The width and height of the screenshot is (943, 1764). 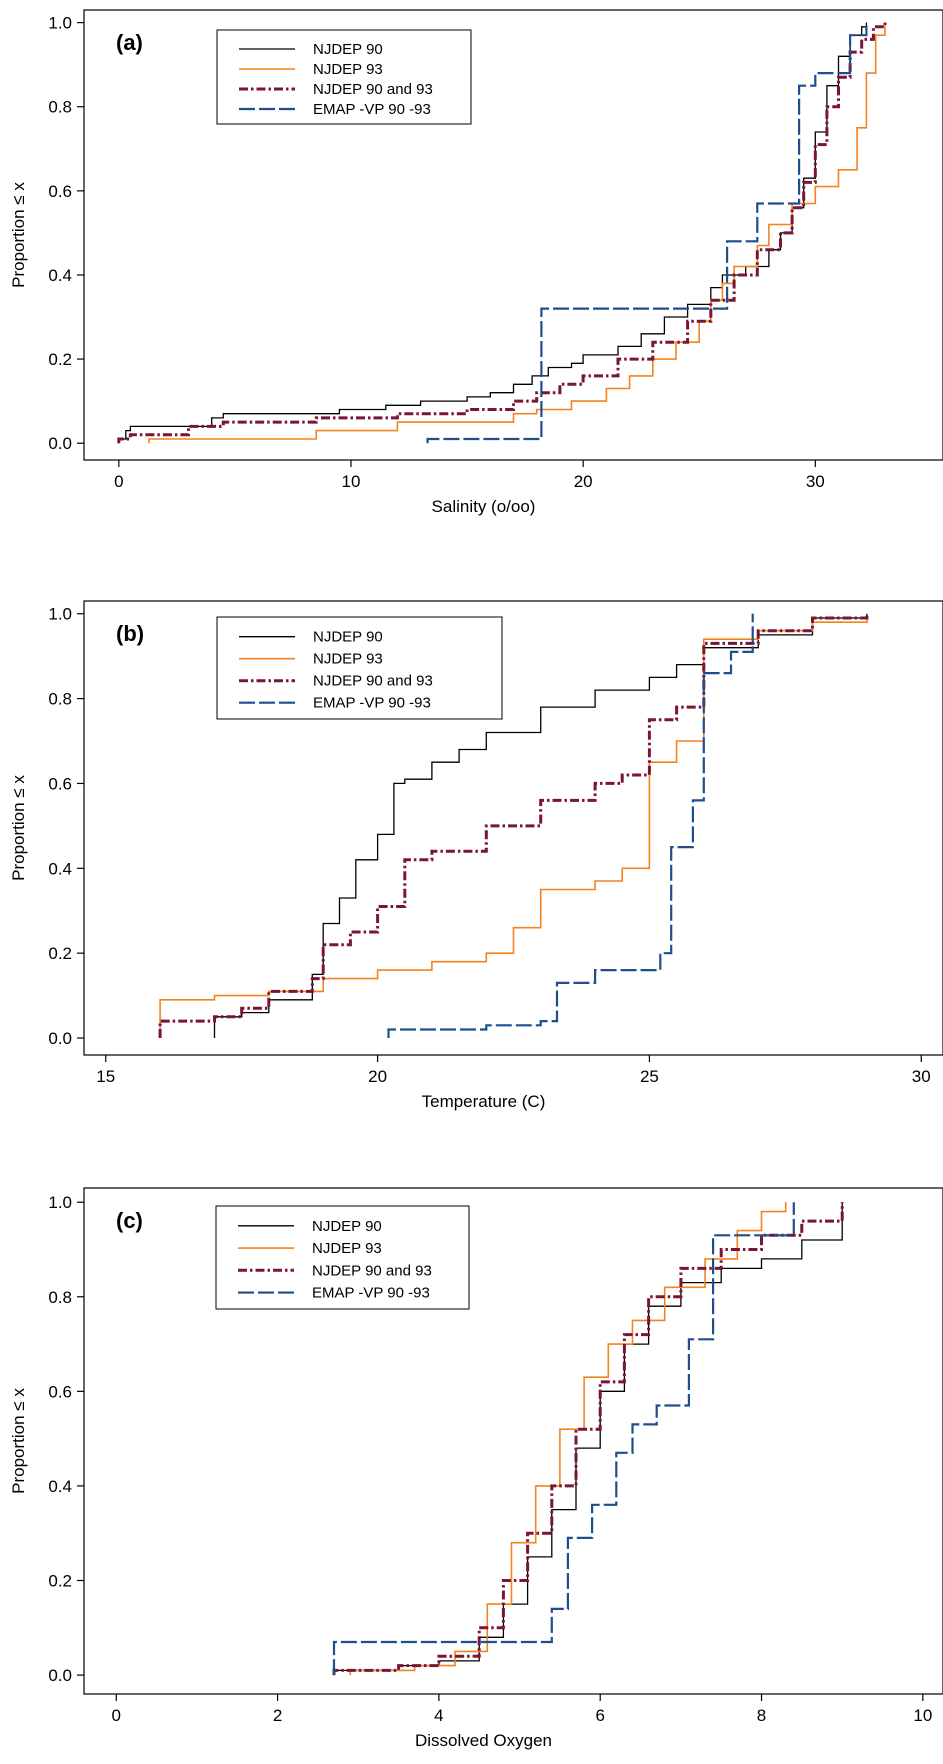 What do you see at coordinates (484, 1101) in the screenshot?
I see `x-axis-title: Temperature (C)` at bounding box center [484, 1101].